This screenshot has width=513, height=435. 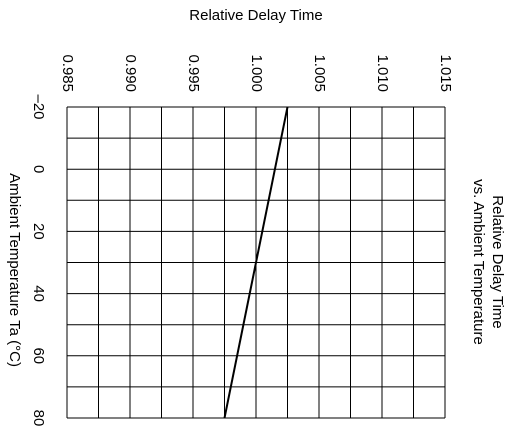 I want to click on value-tick-label: 0.995, so click(x=193, y=73).